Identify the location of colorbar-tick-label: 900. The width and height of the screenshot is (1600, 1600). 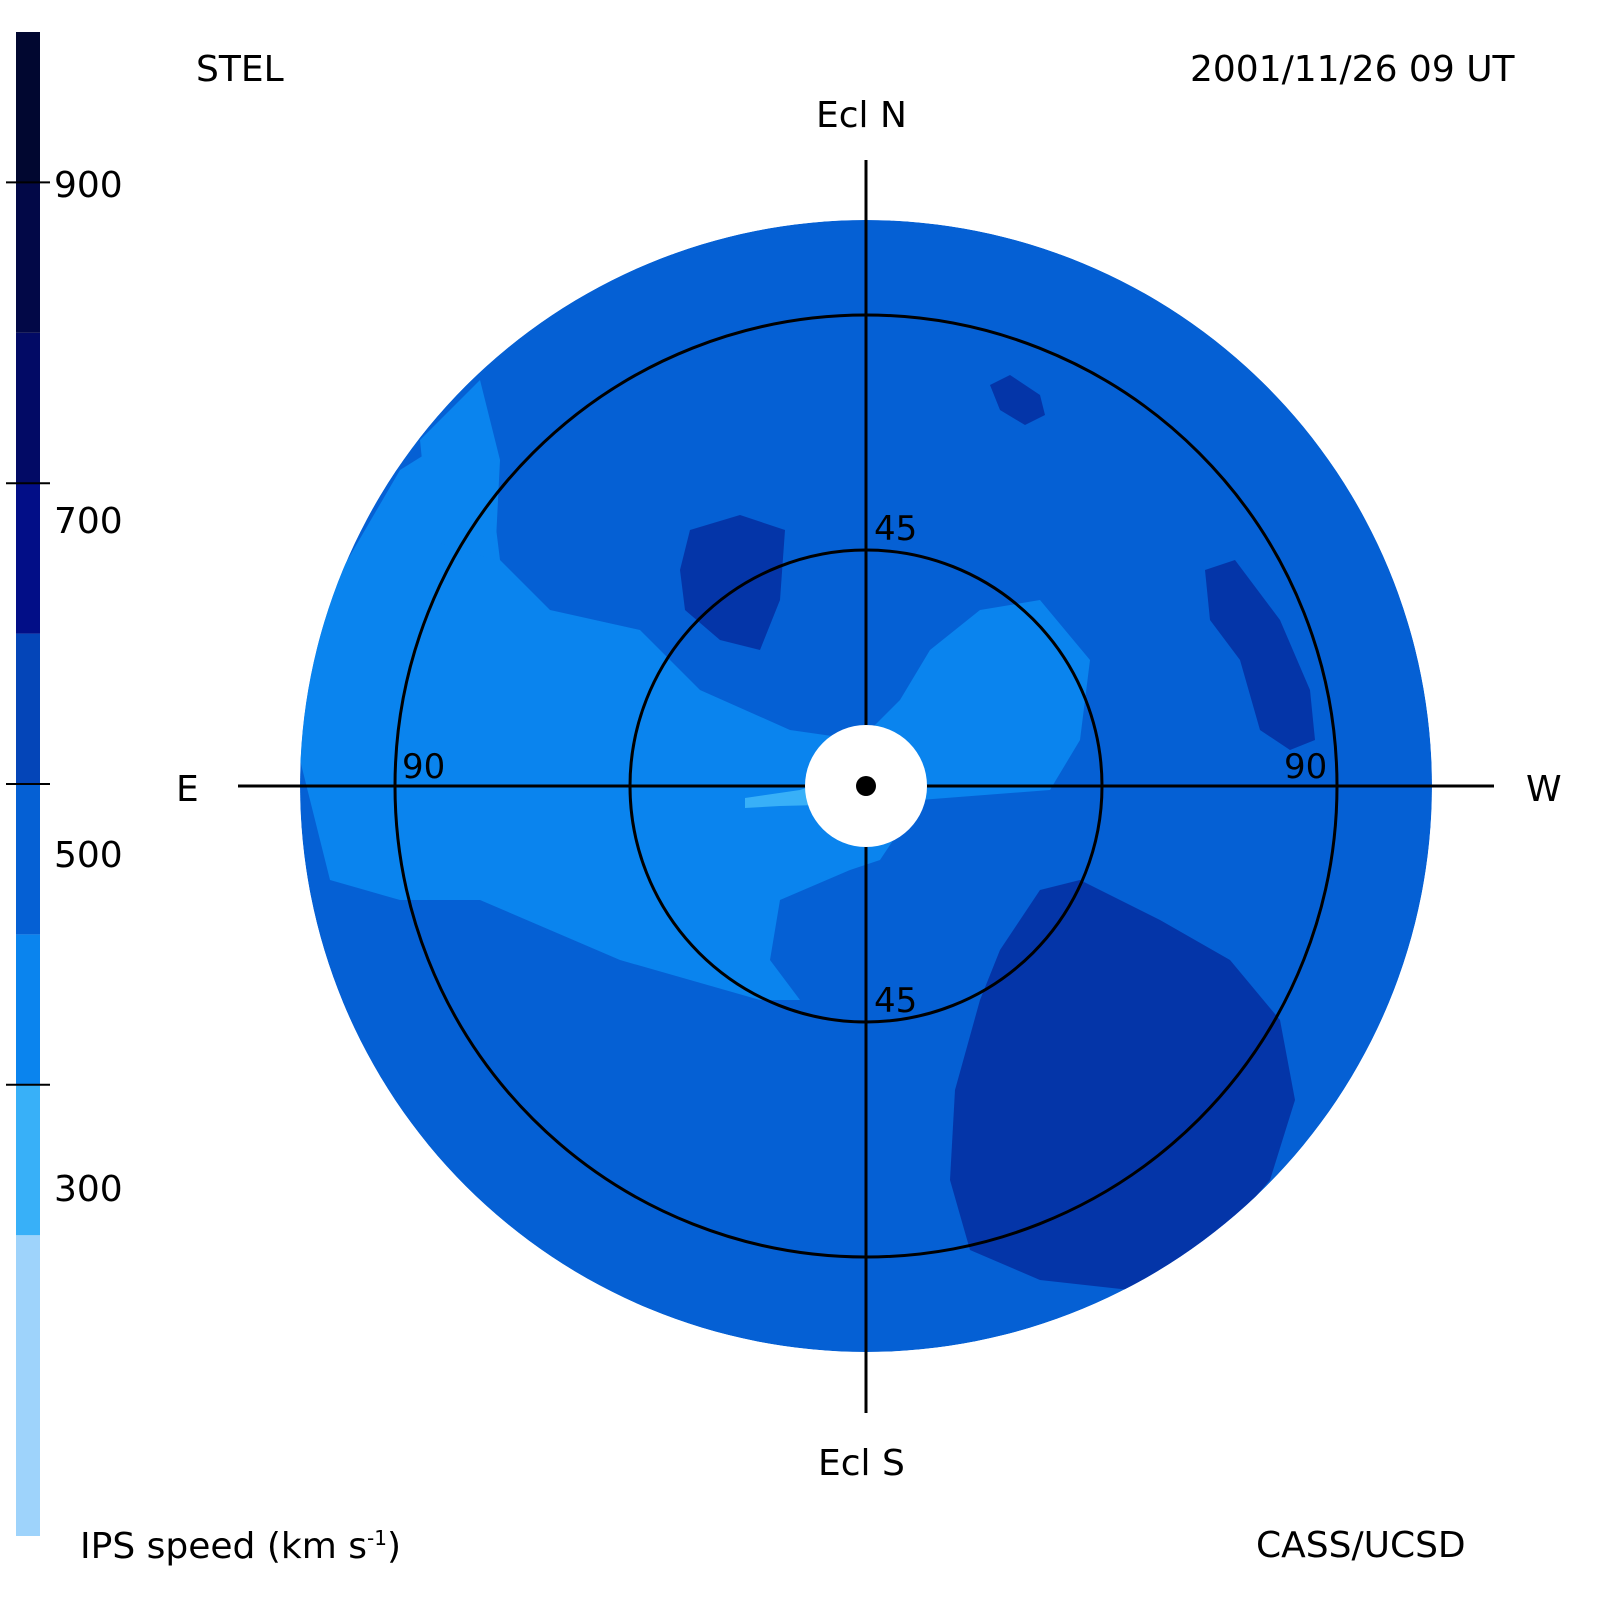
(88, 185).